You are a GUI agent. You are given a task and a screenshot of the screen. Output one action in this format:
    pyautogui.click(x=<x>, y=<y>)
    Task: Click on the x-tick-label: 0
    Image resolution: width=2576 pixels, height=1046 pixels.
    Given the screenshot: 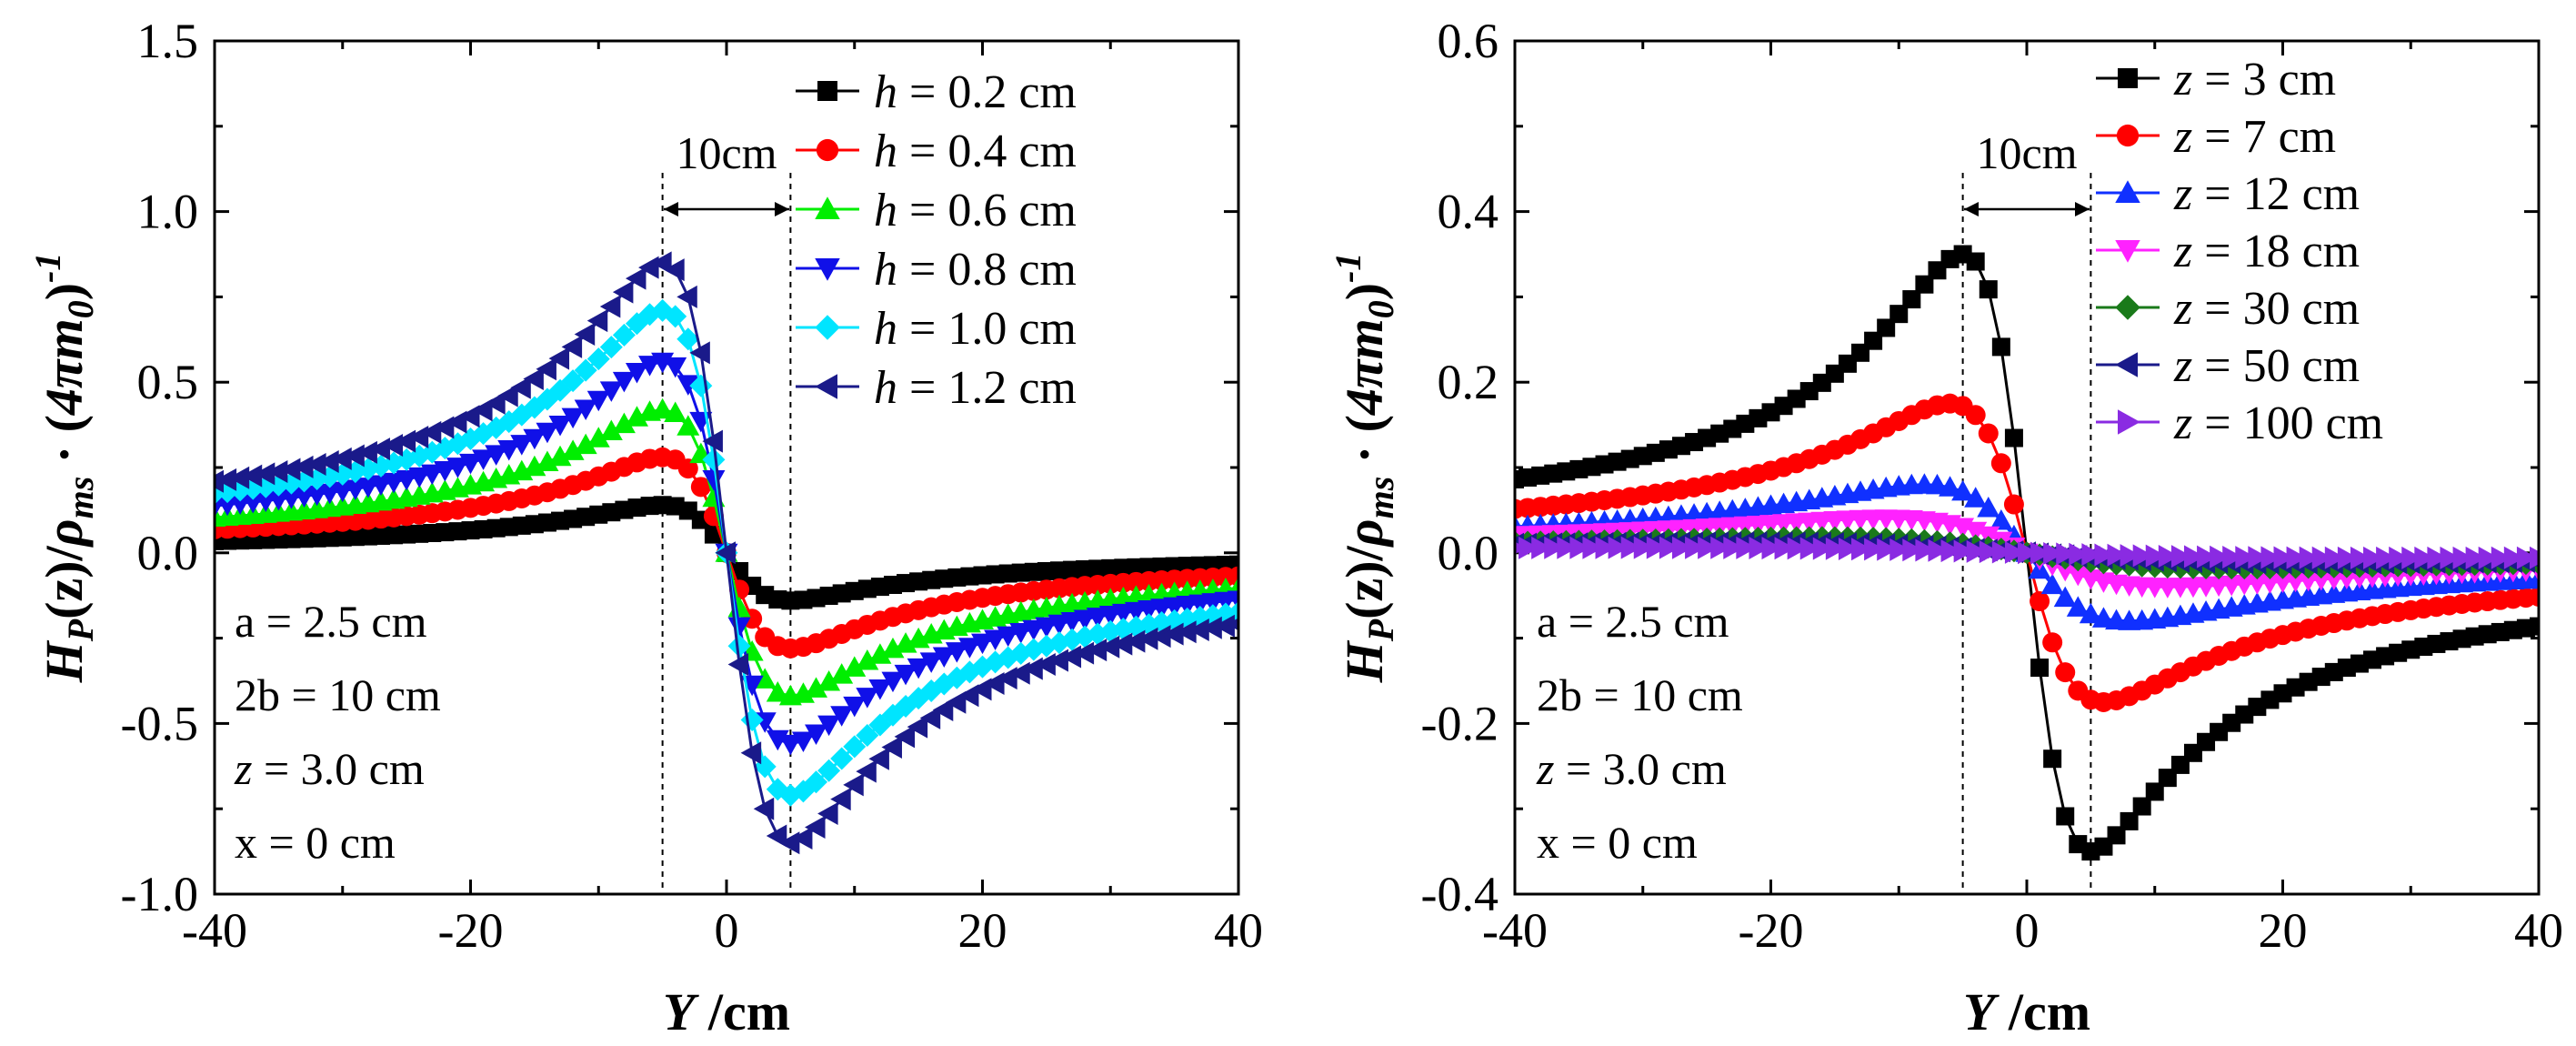 What is the action you would take?
    pyautogui.click(x=727, y=930)
    